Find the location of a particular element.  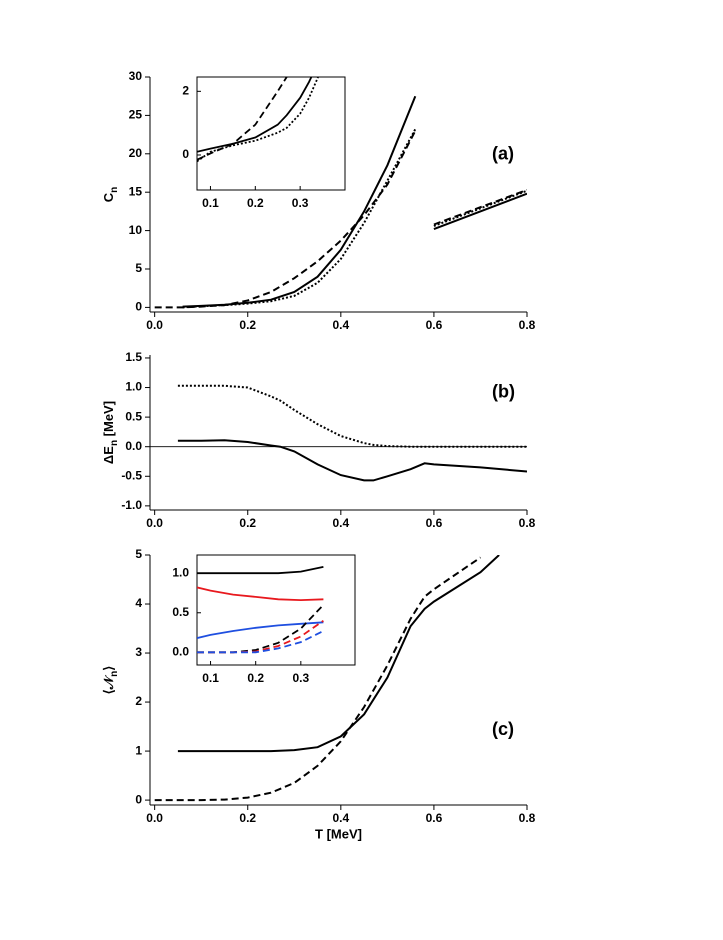

y-axis-label: ⟨𝒩n⟩ is located at coordinates (110, 680).